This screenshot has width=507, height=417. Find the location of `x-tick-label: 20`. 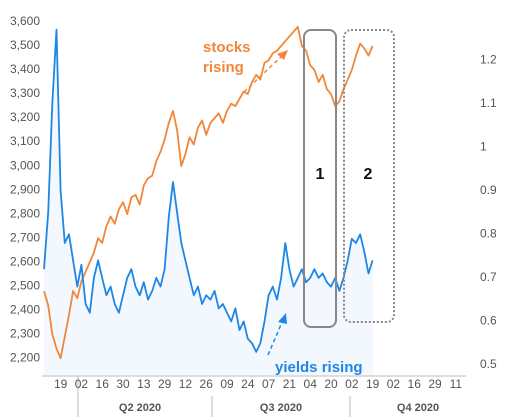

x-tick-label: 20 is located at coordinates (331, 384).